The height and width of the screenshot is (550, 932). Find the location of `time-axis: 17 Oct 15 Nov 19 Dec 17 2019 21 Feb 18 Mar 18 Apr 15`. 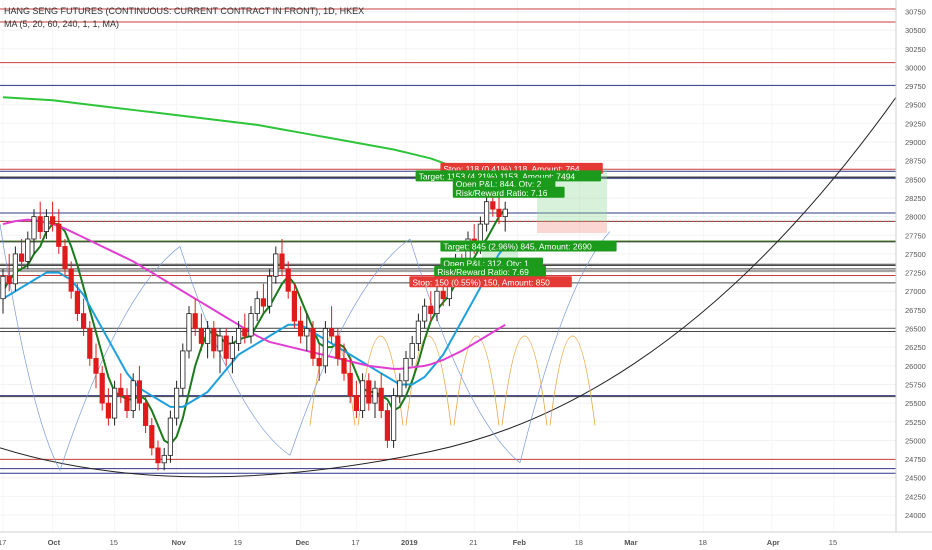

time-axis: 17 Oct 15 Nov 19 Dec 17 2019 21 Feb 18 Mar 18 Apr 15 is located at coordinates (466, 539).